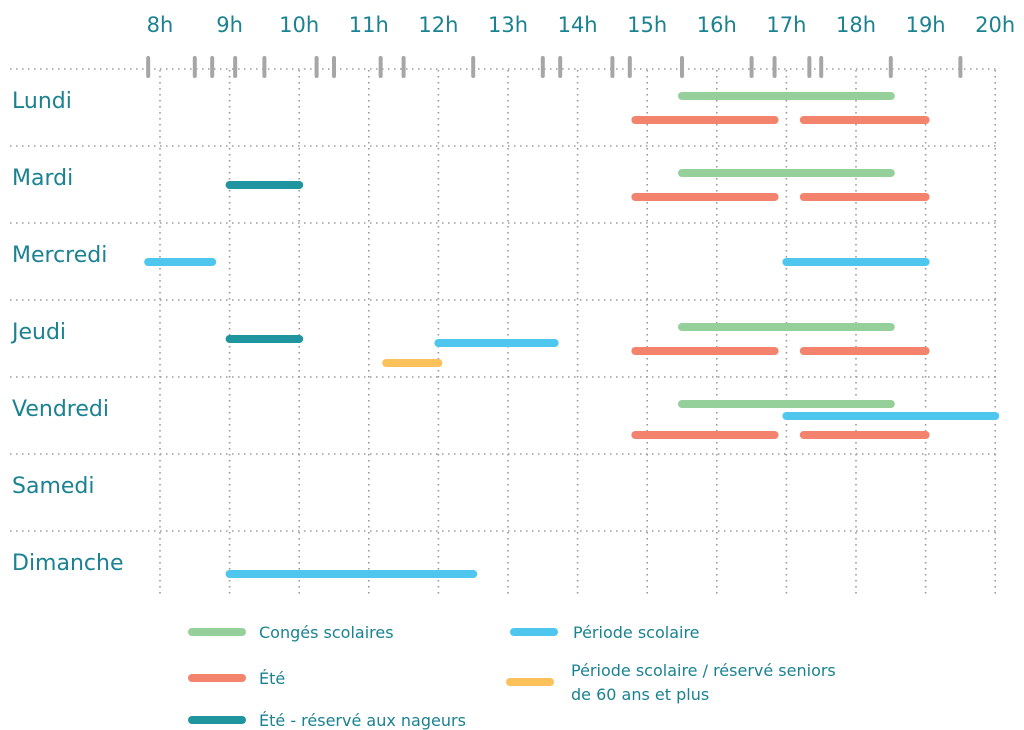 The height and width of the screenshot is (730, 1024). Describe the element at coordinates (67, 563) in the screenshot. I see `day-label: Dimanche` at that location.